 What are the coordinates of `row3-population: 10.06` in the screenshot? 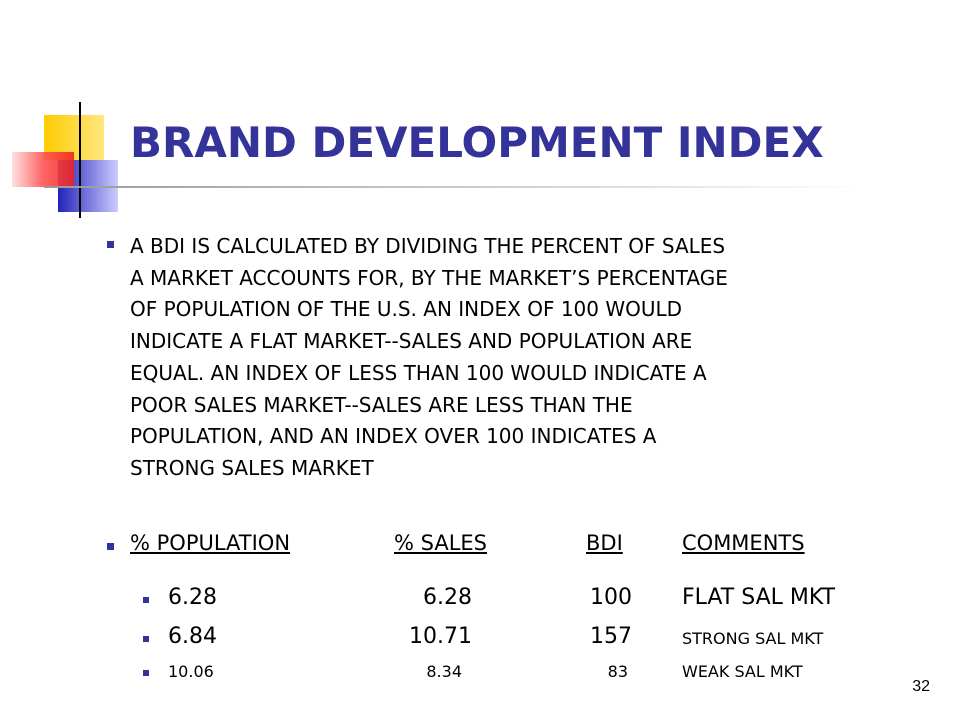 It's located at (191, 671).